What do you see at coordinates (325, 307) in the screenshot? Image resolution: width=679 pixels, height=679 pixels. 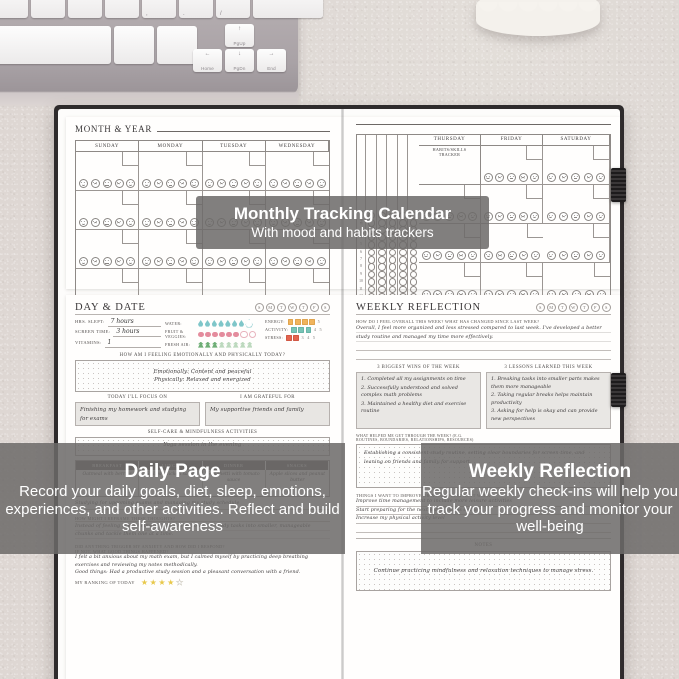 I see `dow-s2: S` at bounding box center [325, 307].